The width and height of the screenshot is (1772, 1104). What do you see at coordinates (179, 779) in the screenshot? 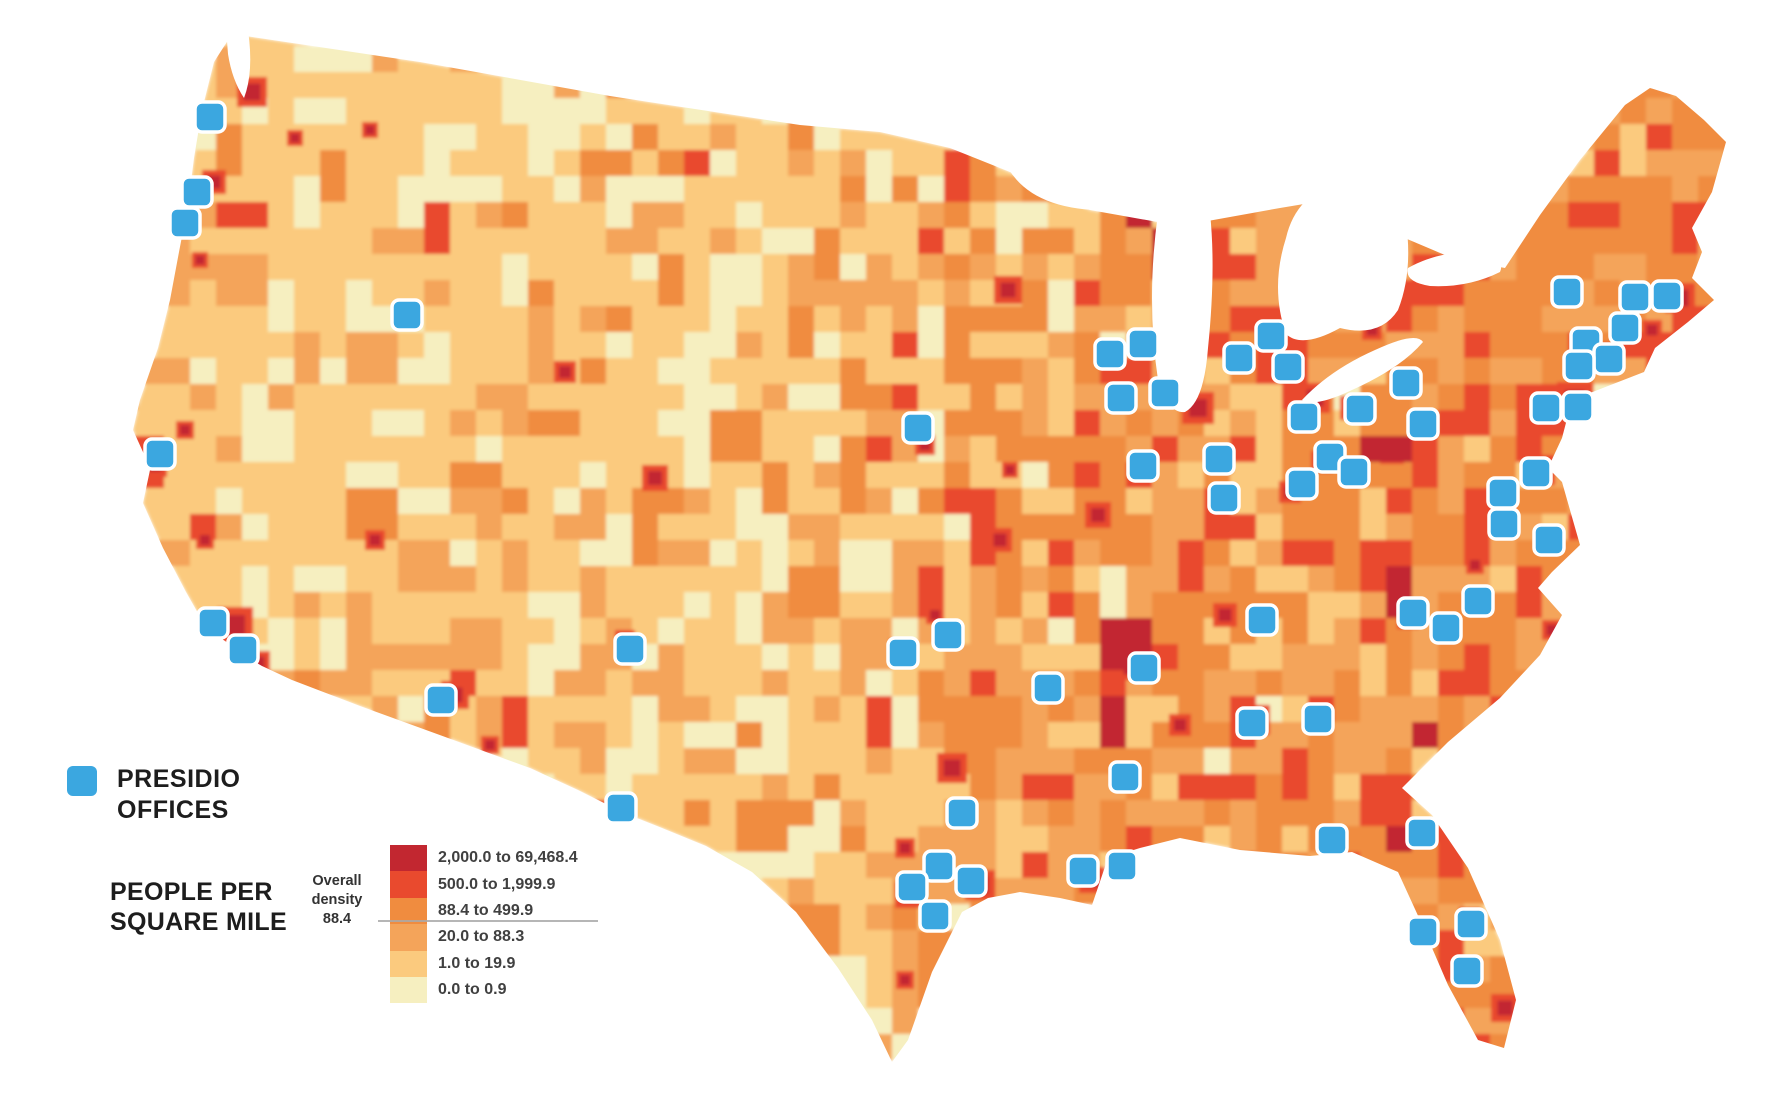
I see `office-legend-label-line1: PRESIDIO` at bounding box center [179, 779].